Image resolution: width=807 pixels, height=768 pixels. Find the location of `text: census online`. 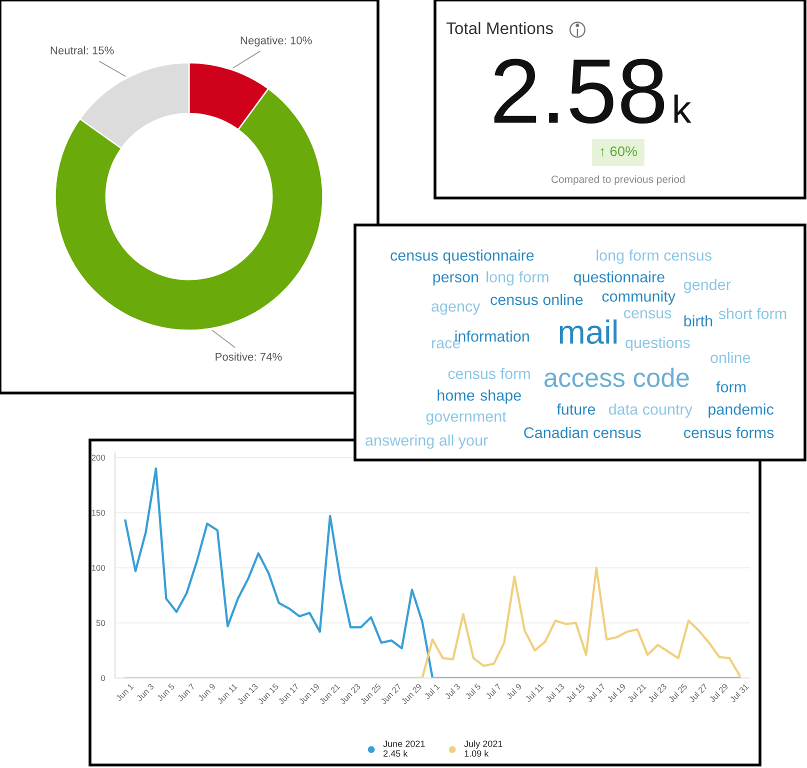

text: census online is located at coordinates (536, 300).